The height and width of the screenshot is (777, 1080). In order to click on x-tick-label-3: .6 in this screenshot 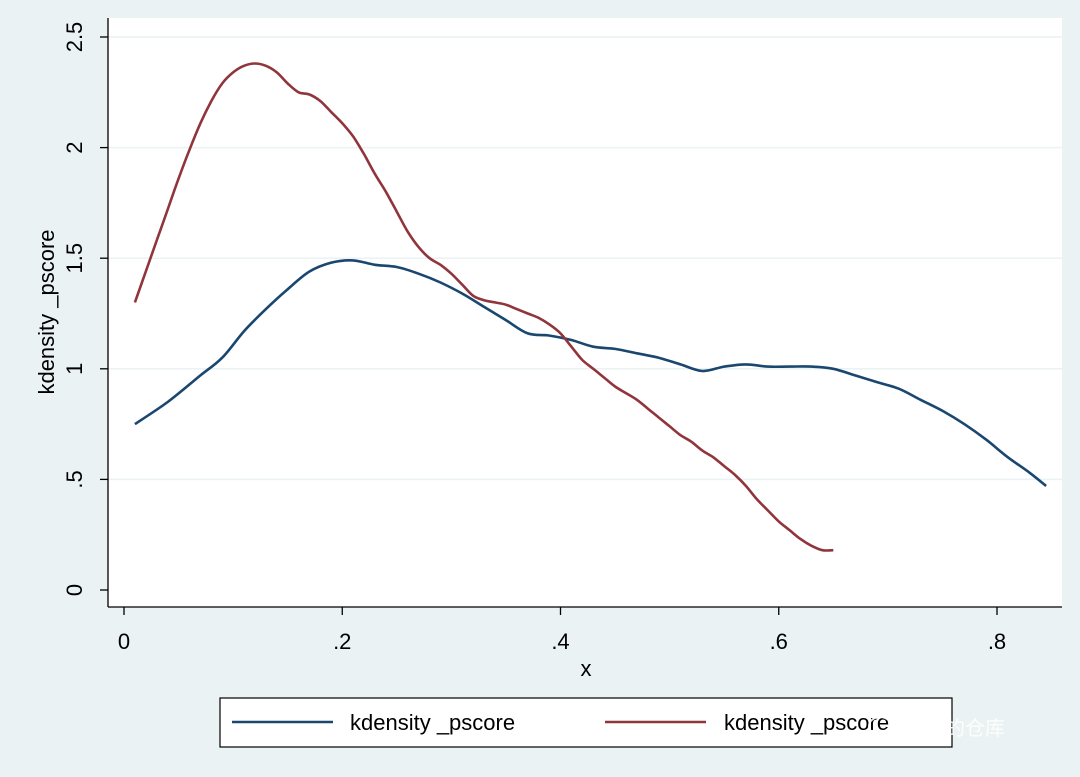, I will do `click(779, 641)`.